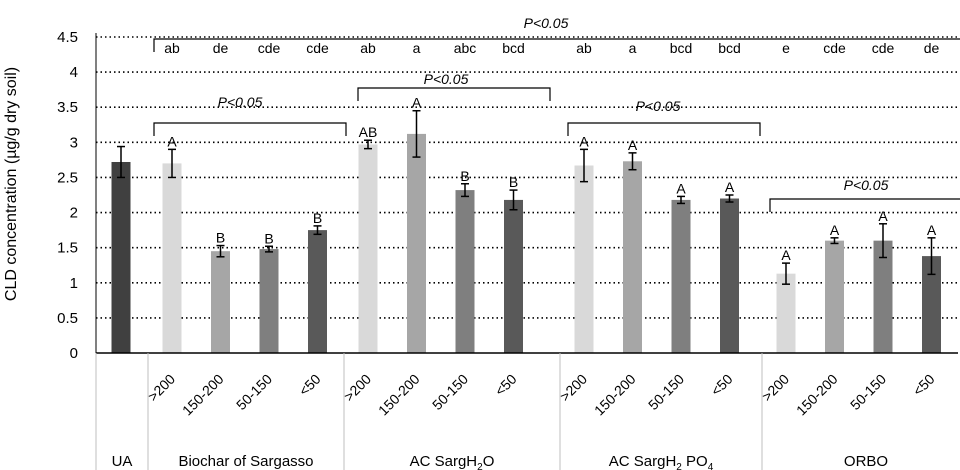 This screenshot has width=960, height=470. I want to click on group-label-subscript: 4, so click(711, 466).